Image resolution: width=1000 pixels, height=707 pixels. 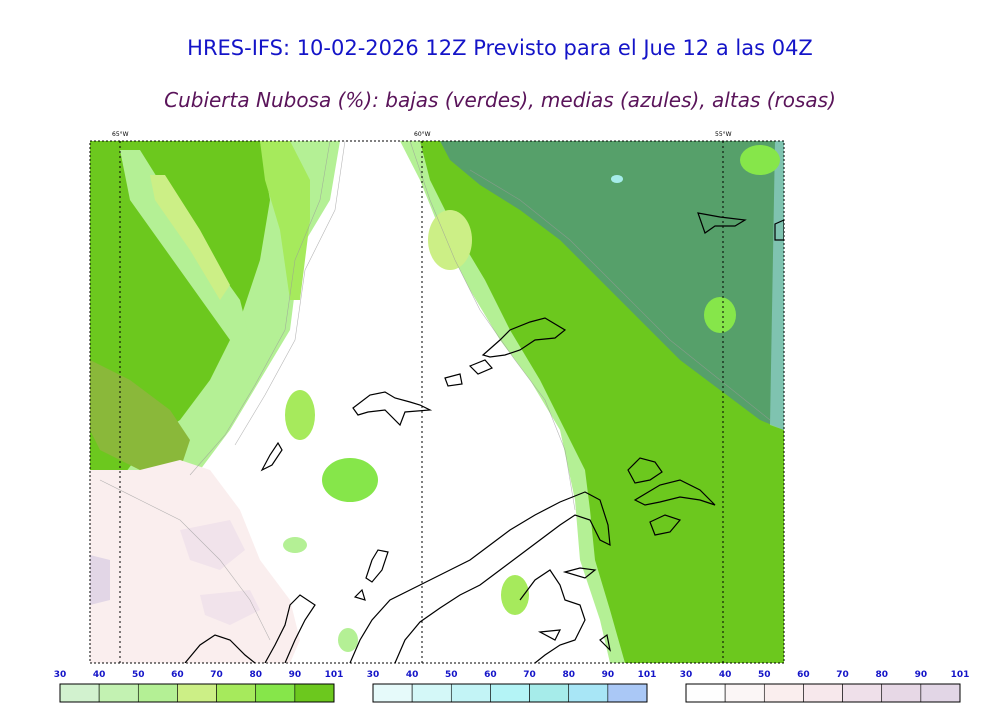 What do you see at coordinates (524, 337) in the screenshot?
I see `coast-north` at bounding box center [524, 337].